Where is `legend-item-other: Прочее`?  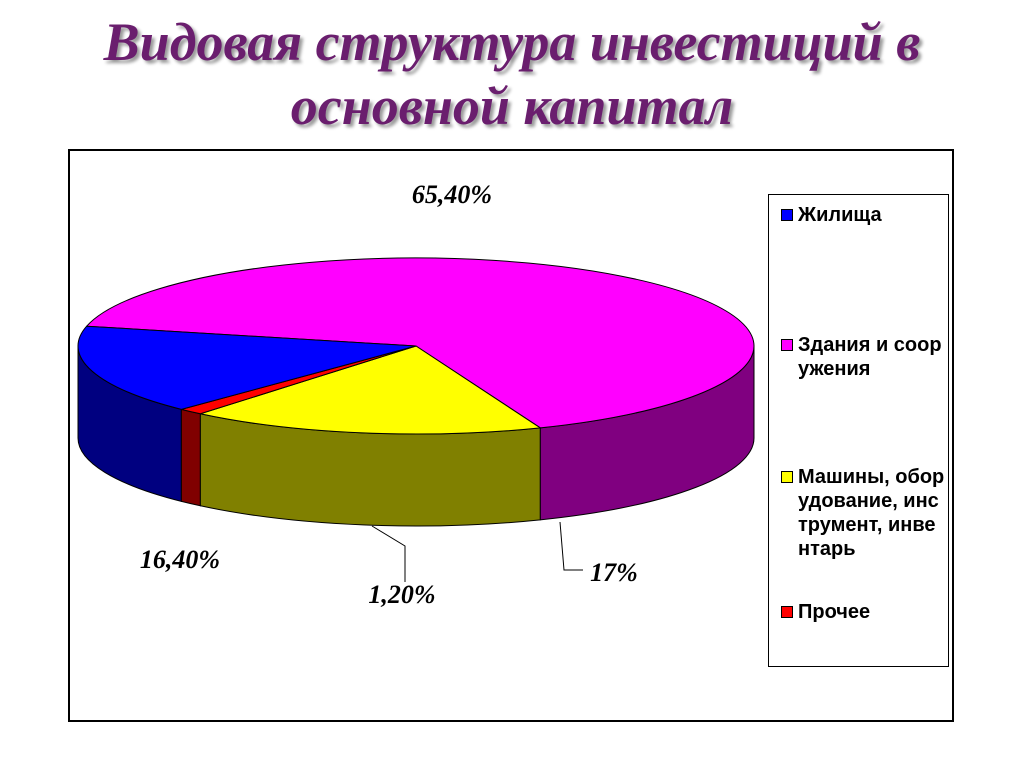
legend-item-other: Прочее is located at coordinates (863, 612).